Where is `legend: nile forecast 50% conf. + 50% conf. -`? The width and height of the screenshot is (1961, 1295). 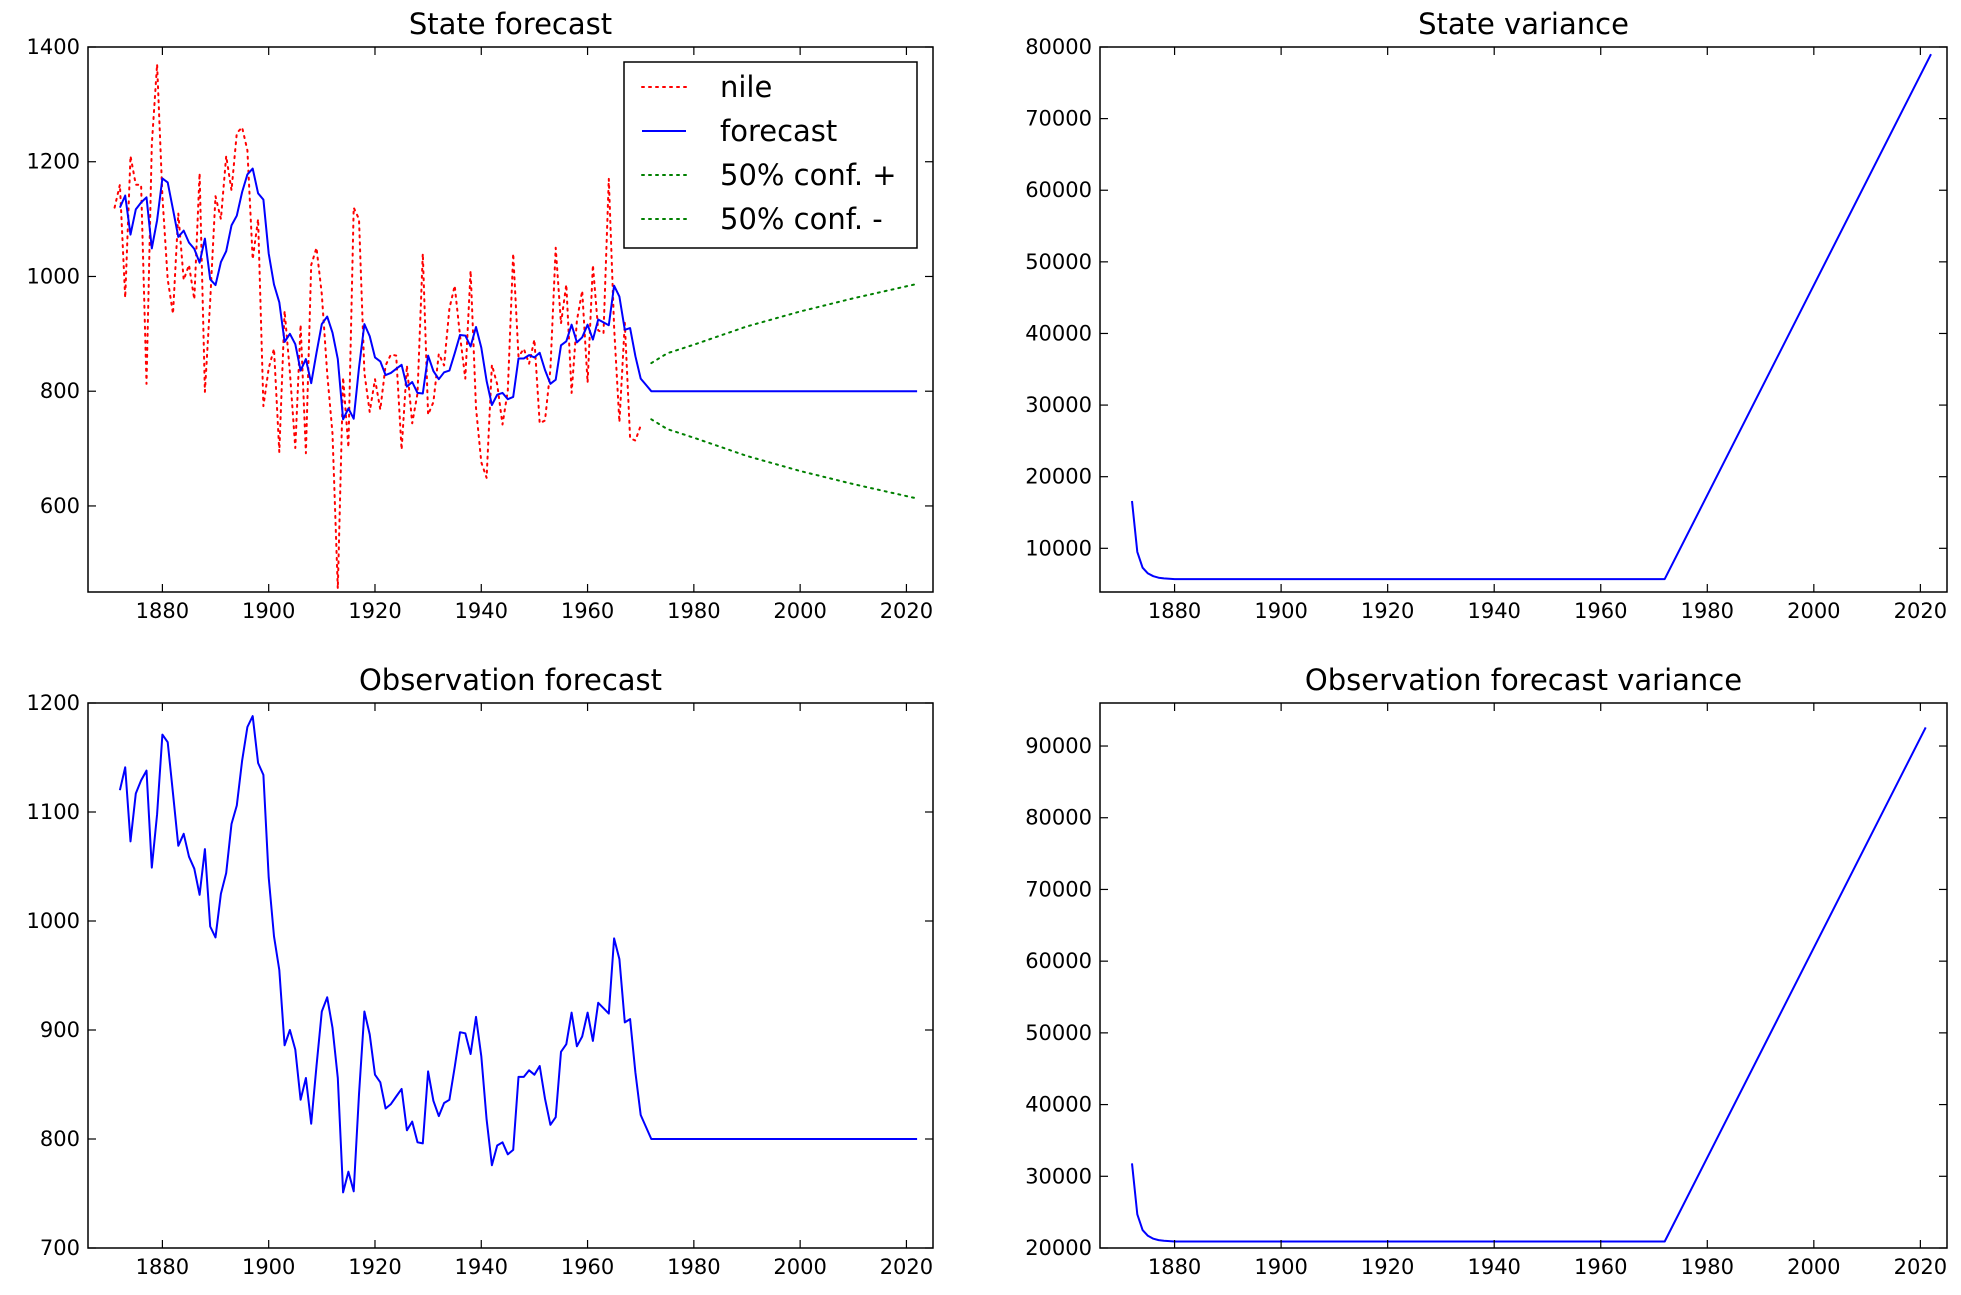 legend: nile forecast 50% conf. + 50% conf. - is located at coordinates (770, 155).